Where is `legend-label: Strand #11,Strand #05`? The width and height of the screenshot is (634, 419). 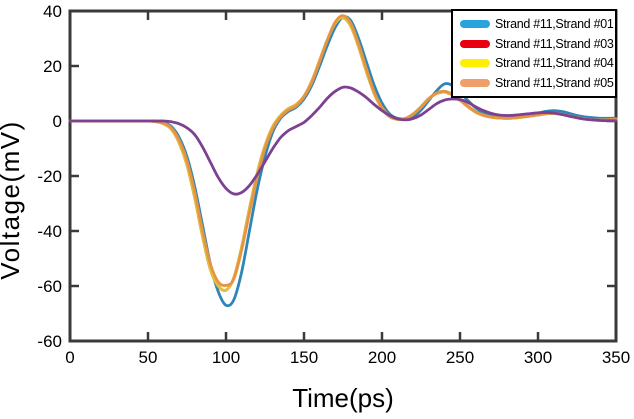
legend-label: Strand #11,Strand #05 is located at coordinates (554, 83).